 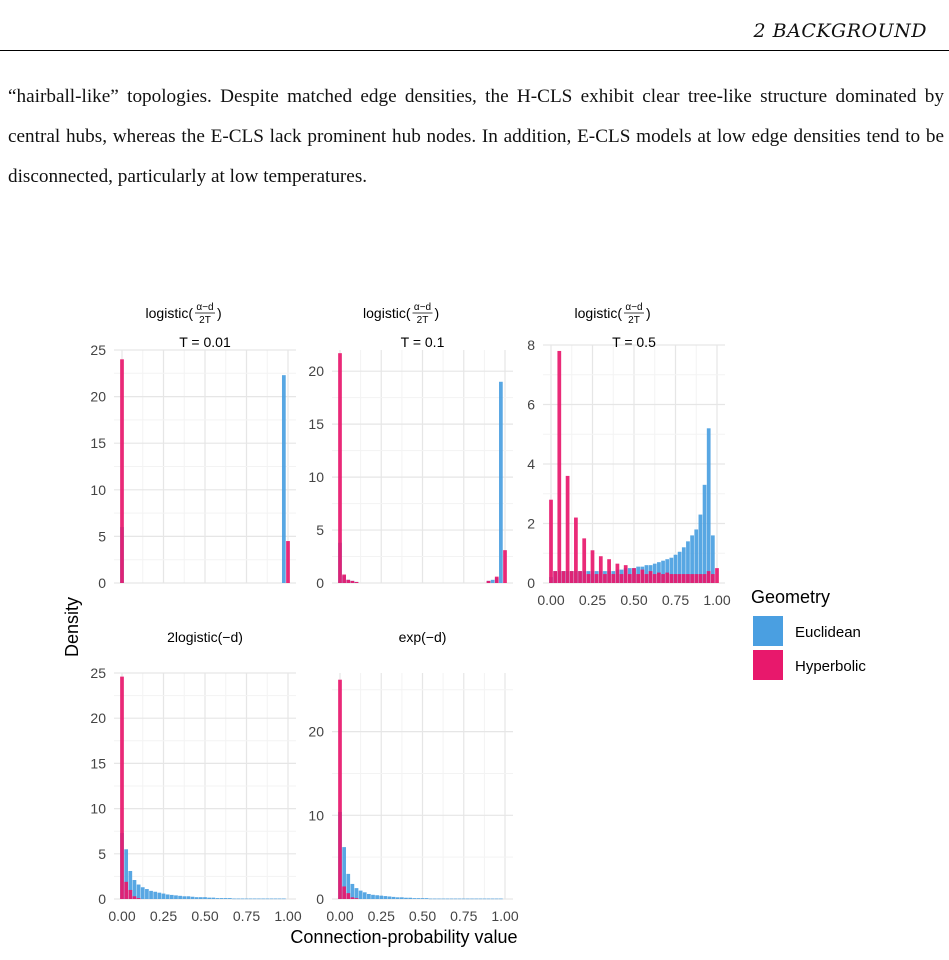 I want to click on panel-title: exp(−d), so click(x=423, y=637).